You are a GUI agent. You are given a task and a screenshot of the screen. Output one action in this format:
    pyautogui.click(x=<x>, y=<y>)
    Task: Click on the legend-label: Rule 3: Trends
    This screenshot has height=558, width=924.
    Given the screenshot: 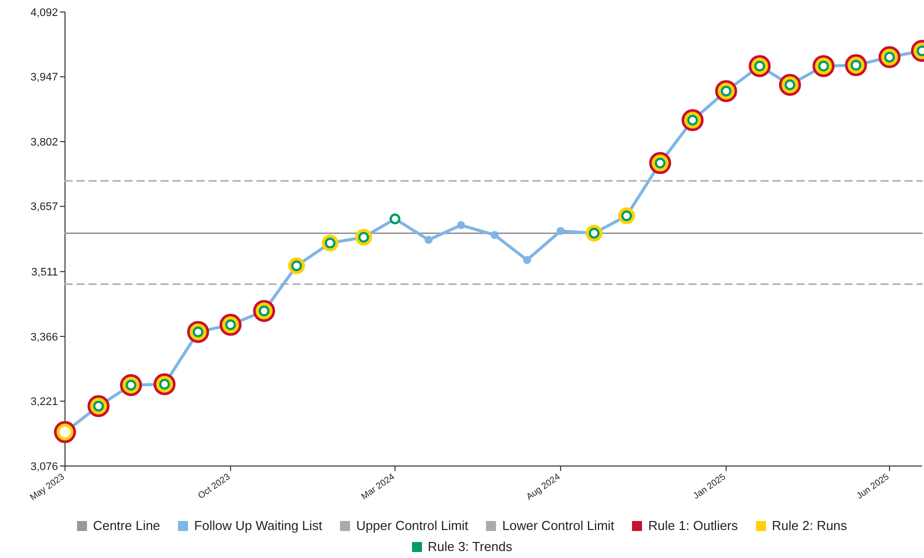 What is the action you would take?
    pyautogui.click(x=470, y=546)
    